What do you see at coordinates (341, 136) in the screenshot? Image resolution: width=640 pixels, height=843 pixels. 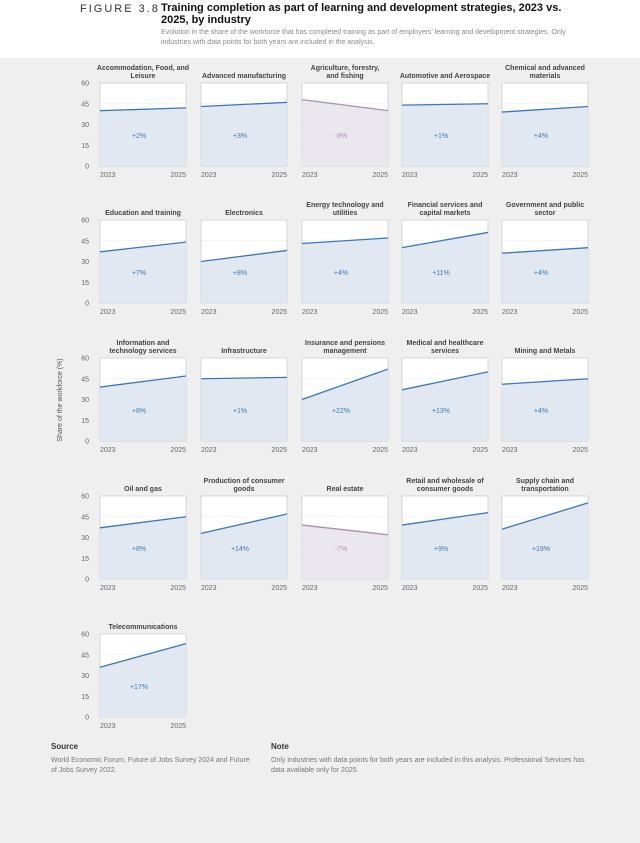 I see `change-label: -8%` at bounding box center [341, 136].